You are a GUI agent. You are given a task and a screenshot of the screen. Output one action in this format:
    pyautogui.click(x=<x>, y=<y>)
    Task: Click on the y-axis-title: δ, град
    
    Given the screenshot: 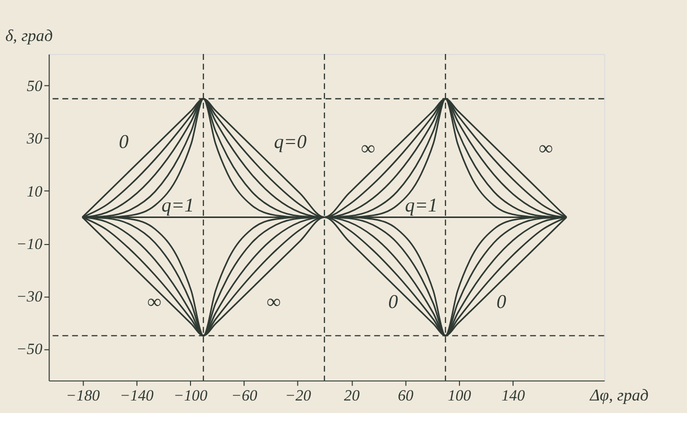 What is the action you would take?
    pyautogui.click(x=29, y=35)
    